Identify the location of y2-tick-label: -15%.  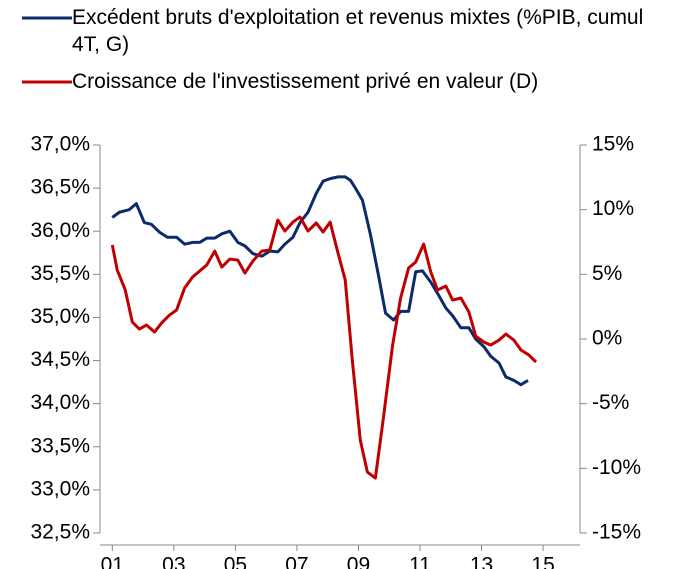
(616, 532).